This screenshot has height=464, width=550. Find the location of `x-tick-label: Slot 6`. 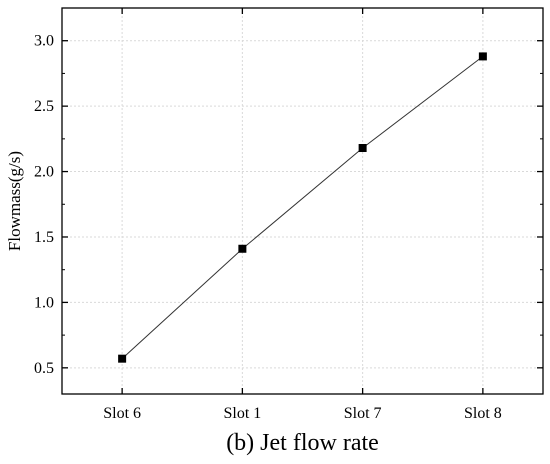

x-tick-label: Slot 6 is located at coordinates (122, 413).